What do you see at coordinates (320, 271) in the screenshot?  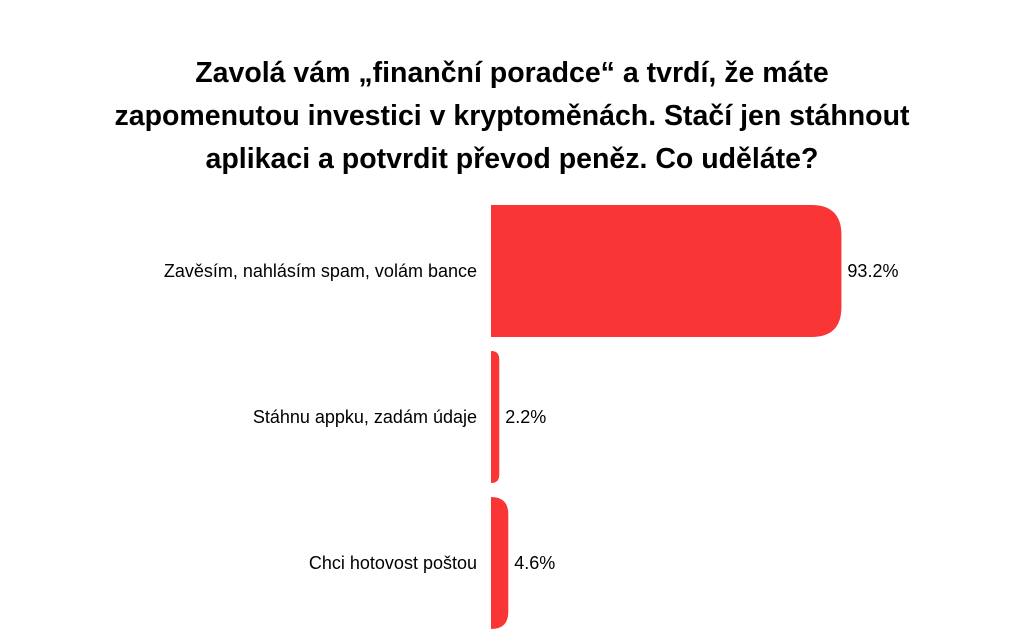 I see `category-label-1: Zavěsím, nahlásím spam, volám bance` at bounding box center [320, 271].